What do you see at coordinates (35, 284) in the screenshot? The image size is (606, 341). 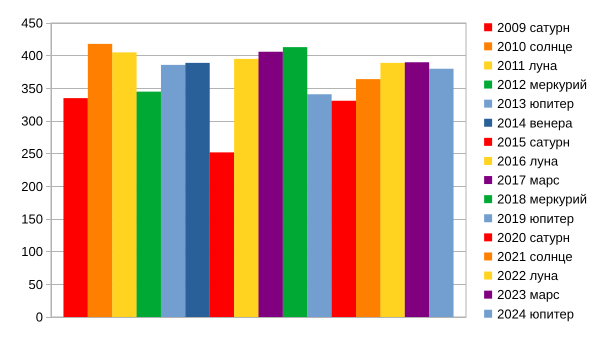 I see `y-tick-label: 50` at bounding box center [35, 284].